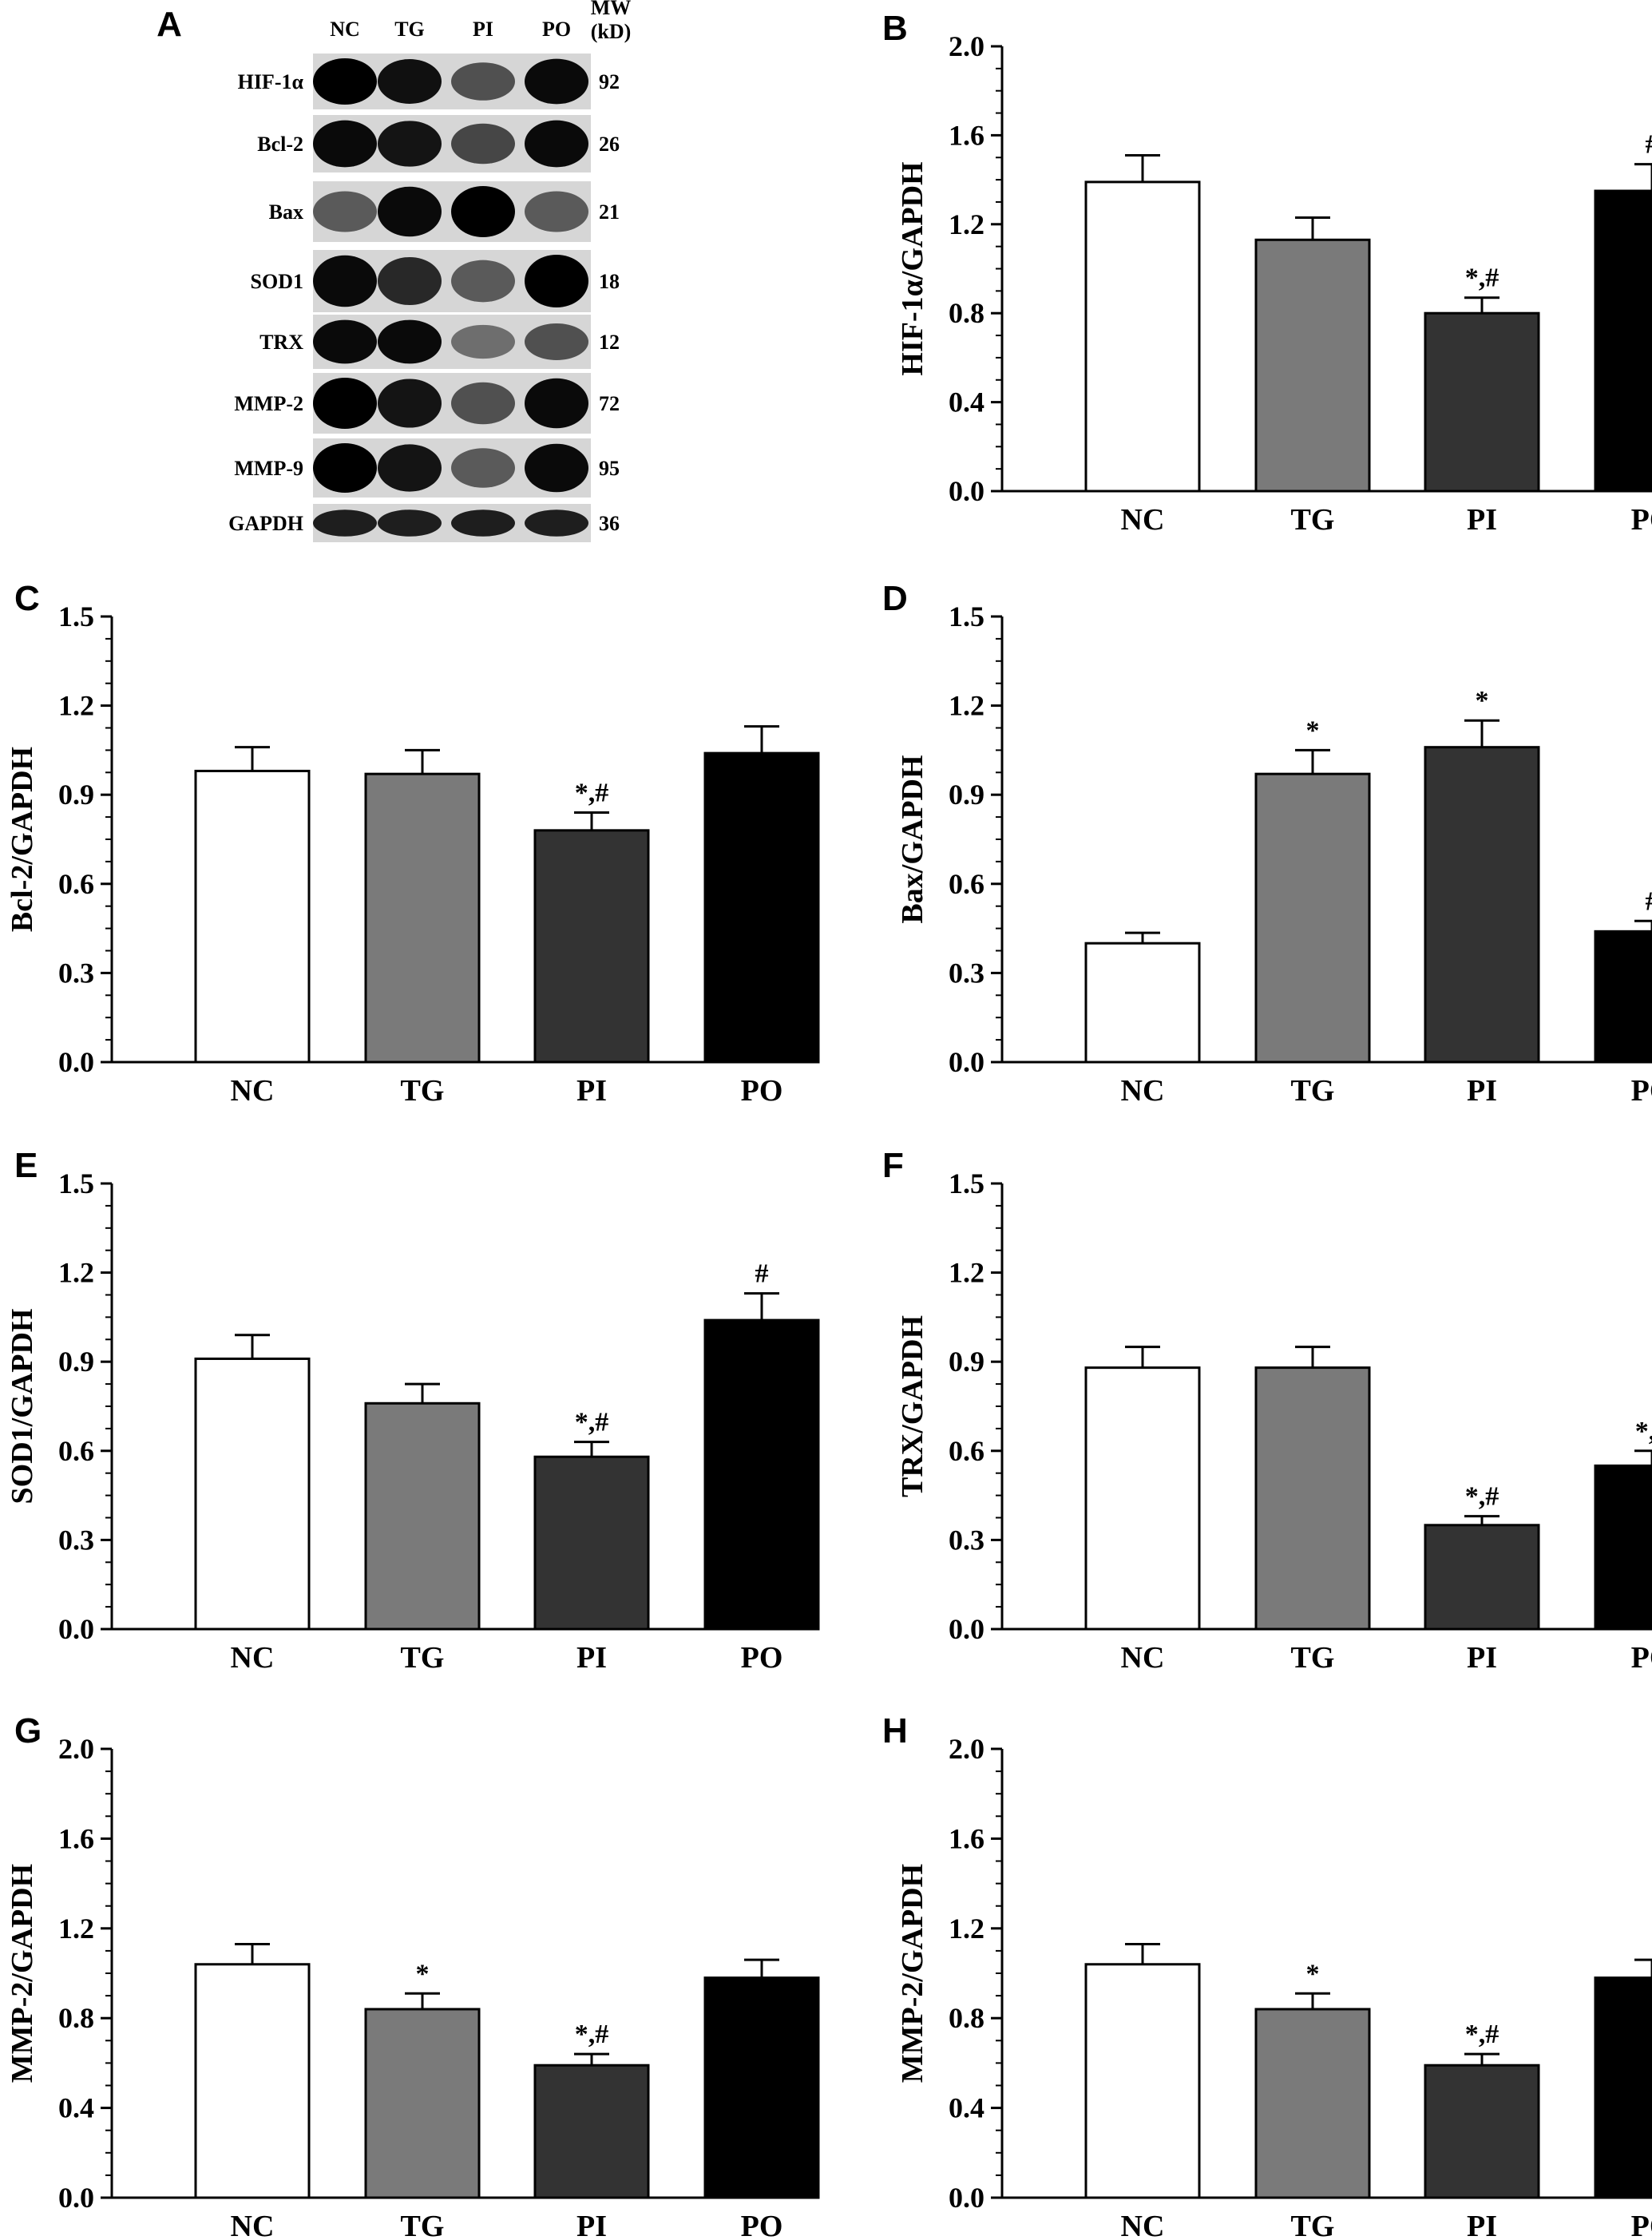  What do you see at coordinates (895, 598) in the screenshot?
I see `panel-letter-d: D` at bounding box center [895, 598].